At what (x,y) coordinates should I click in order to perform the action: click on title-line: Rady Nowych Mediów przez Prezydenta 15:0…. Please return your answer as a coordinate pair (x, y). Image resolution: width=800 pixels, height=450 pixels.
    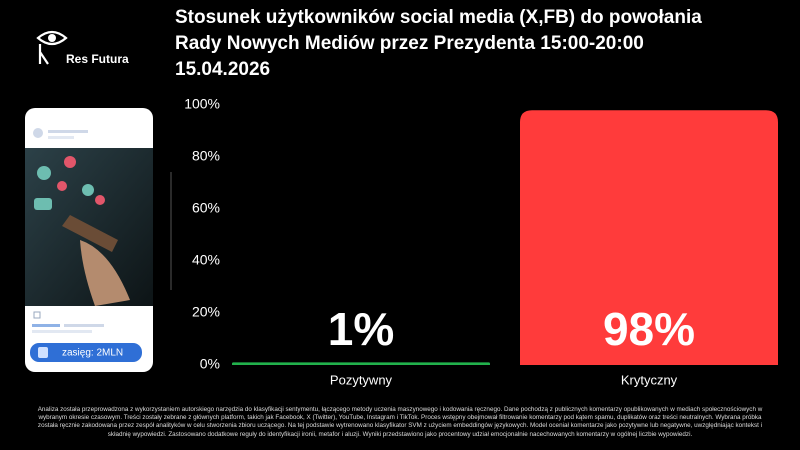
    Looking at the image, I should click on (409, 43).